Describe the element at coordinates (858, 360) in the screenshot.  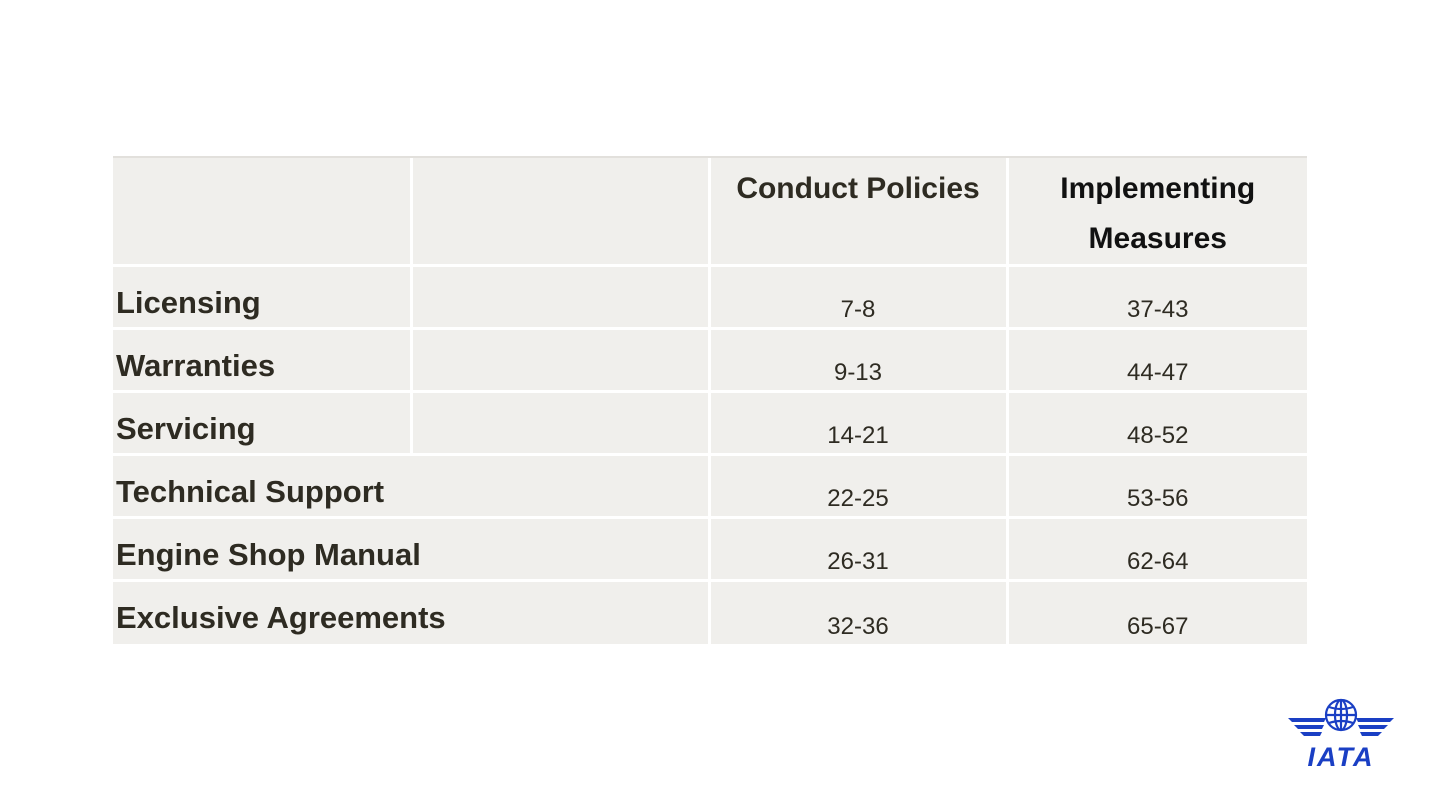
I see `conduct-value: 9-13` at that location.